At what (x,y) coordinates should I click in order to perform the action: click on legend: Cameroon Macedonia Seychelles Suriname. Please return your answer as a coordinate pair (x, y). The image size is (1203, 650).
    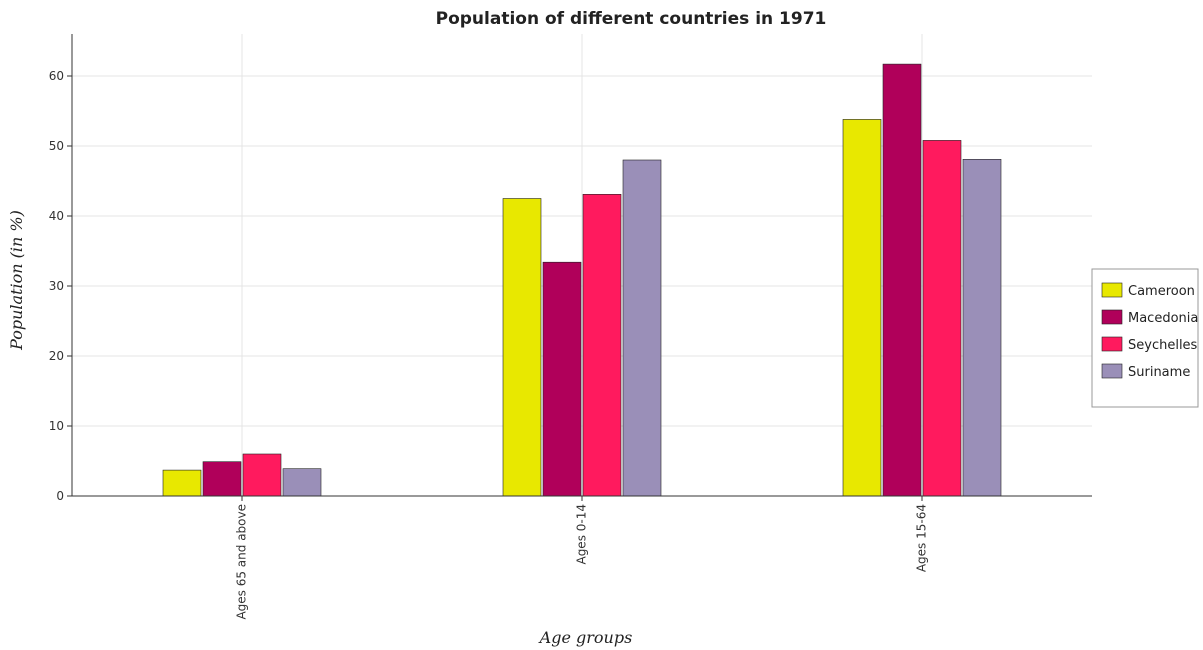
    Looking at the image, I should click on (1145, 338).